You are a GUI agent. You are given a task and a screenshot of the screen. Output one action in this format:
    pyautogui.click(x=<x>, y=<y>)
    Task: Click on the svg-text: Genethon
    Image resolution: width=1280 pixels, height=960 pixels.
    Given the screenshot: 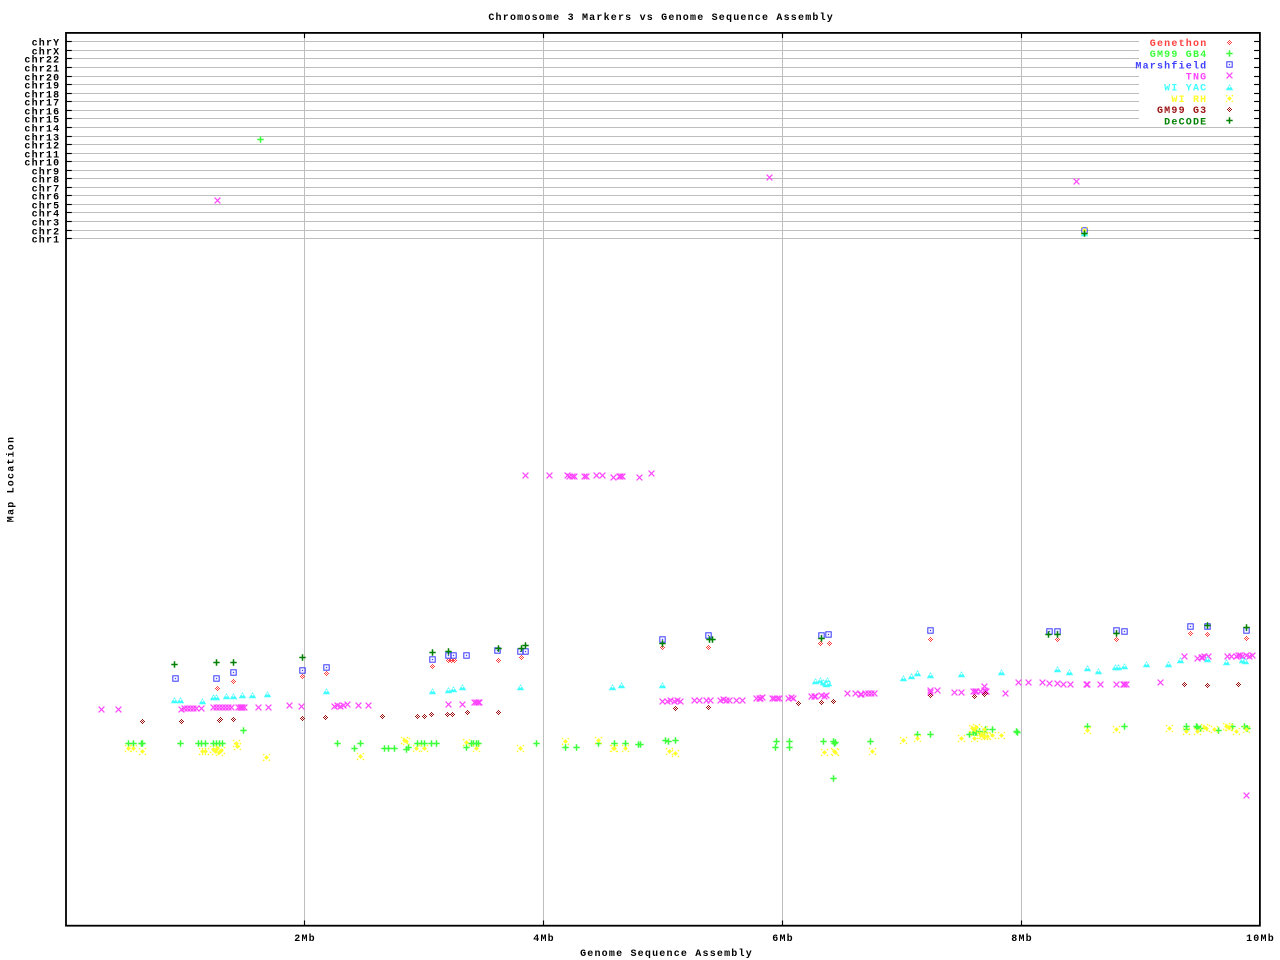 What is the action you would take?
    pyautogui.click(x=1179, y=44)
    